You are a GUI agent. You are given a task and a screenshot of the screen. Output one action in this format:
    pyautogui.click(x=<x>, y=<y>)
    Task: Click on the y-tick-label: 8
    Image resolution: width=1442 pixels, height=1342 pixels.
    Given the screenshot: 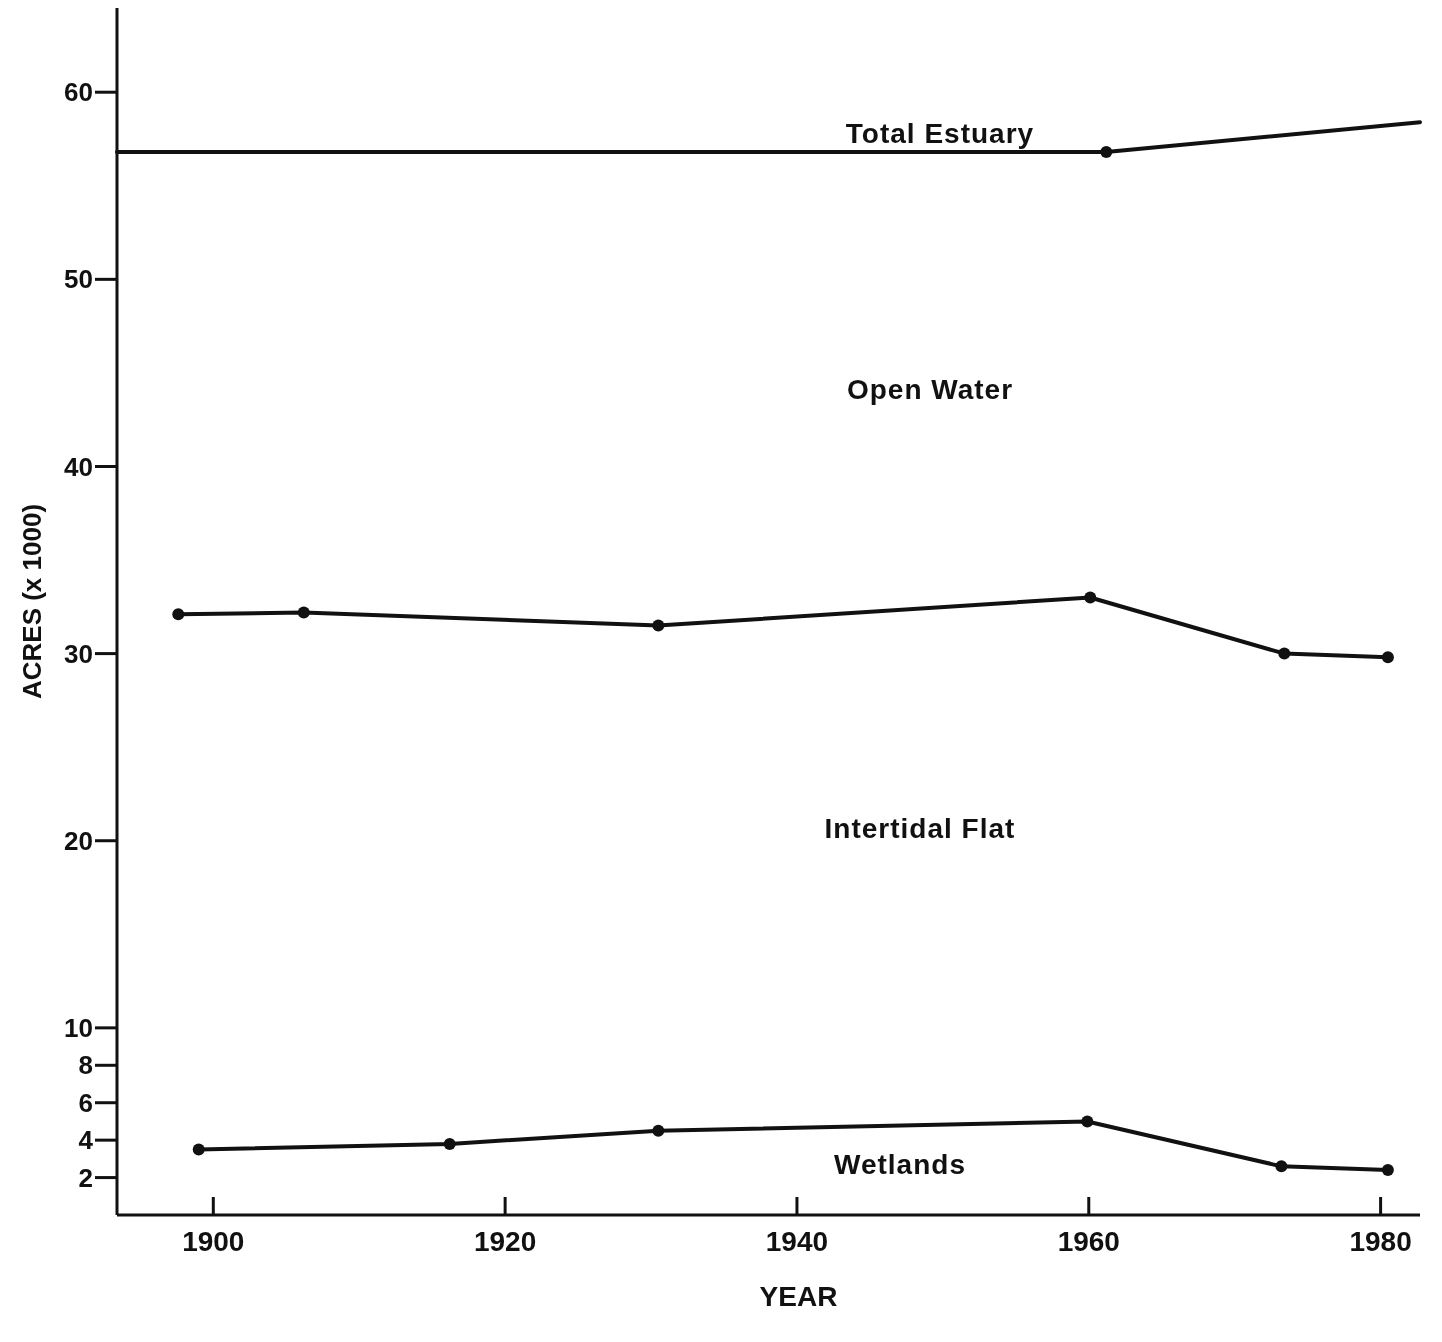 What is the action you would take?
    pyautogui.click(x=85, y=1065)
    